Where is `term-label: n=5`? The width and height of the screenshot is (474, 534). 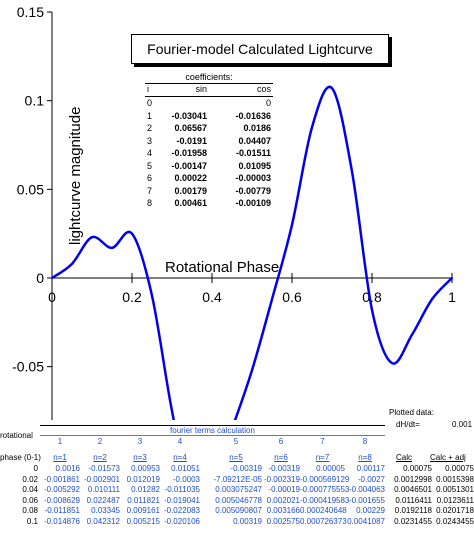 term-label: n=5 is located at coordinates (236, 457).